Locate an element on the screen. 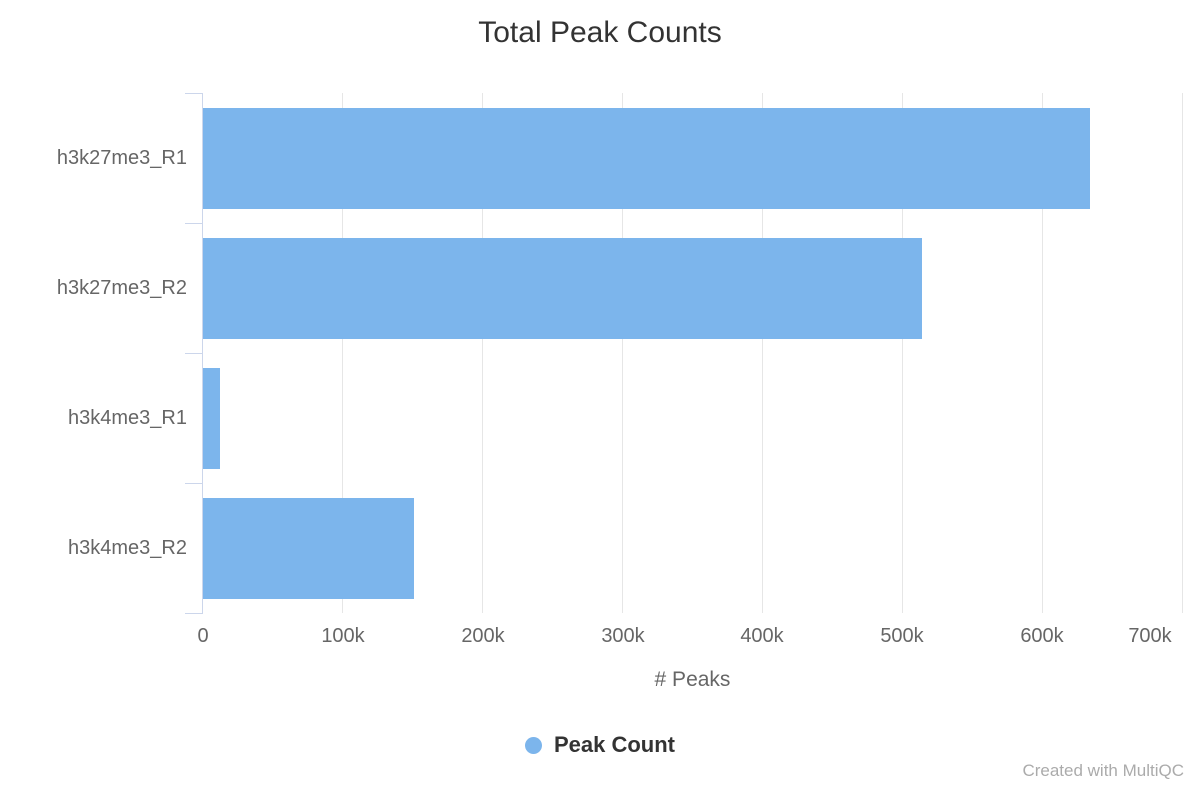 Image resolution: width=1200 pixels, height=800 pixels. legend-label: Peak Count is located at coordinates (614, 744).